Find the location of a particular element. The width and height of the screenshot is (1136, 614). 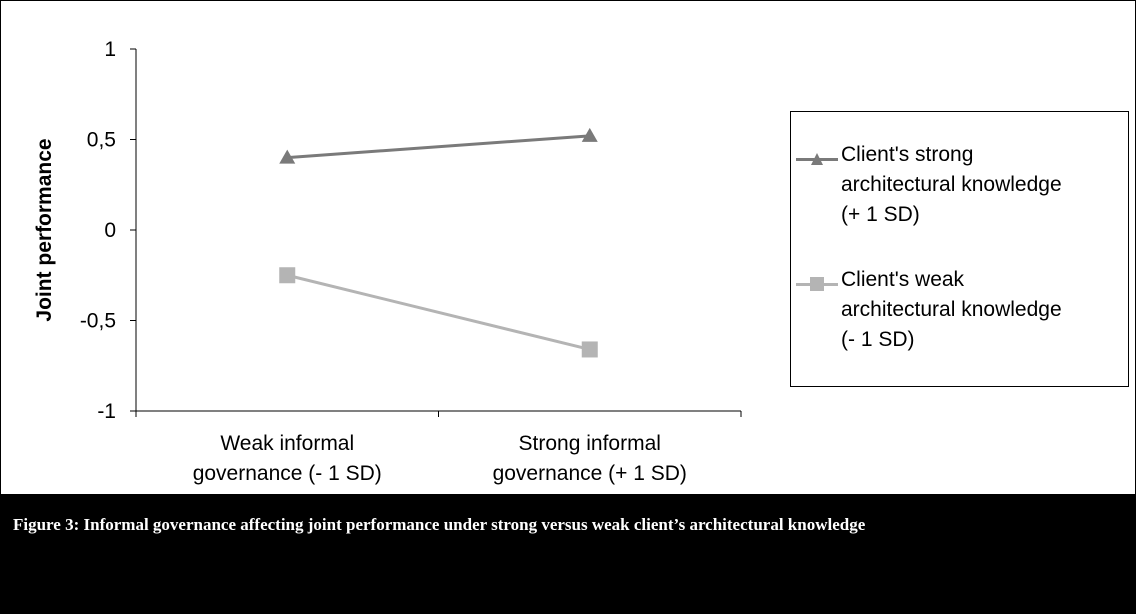

legend-label-line: Client's strong is located at coordinates (907, 154).